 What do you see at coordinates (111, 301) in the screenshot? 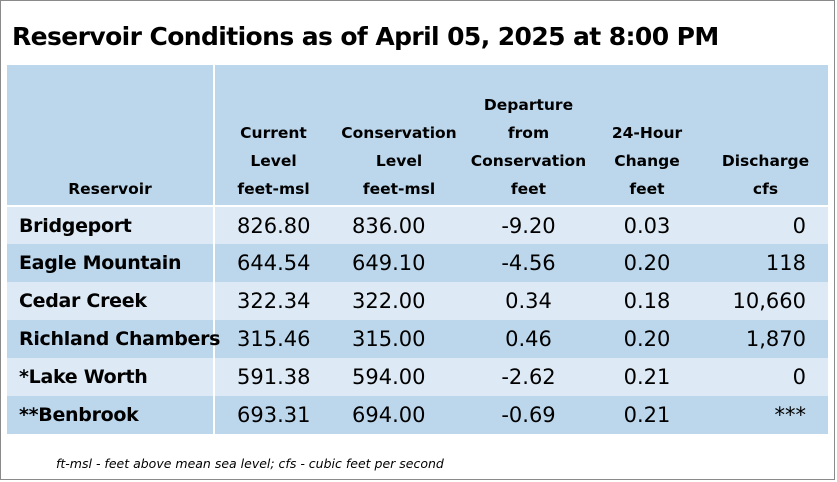
I see `reservoir-name: Cedar Creek` at bounding box center [111, 301].